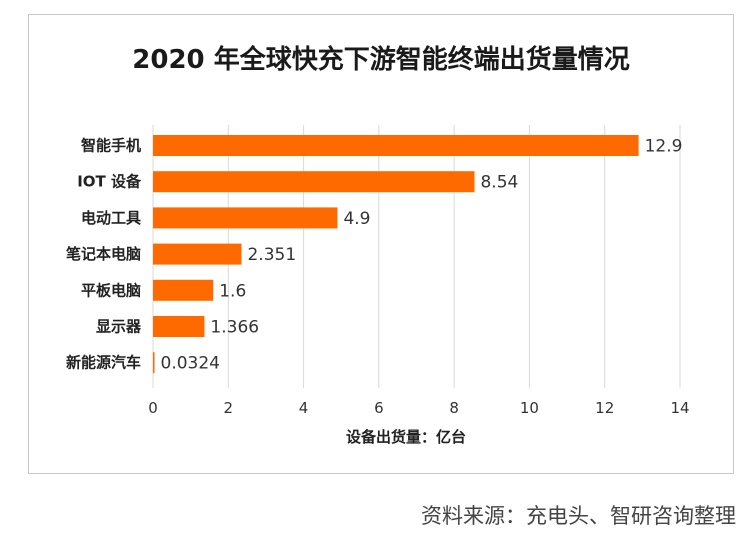 This screenshot has height=551, width=750. Describe the element at coordinates (103, 363) in the screenshot. I see `category-label: 新能源汽车` at that location.